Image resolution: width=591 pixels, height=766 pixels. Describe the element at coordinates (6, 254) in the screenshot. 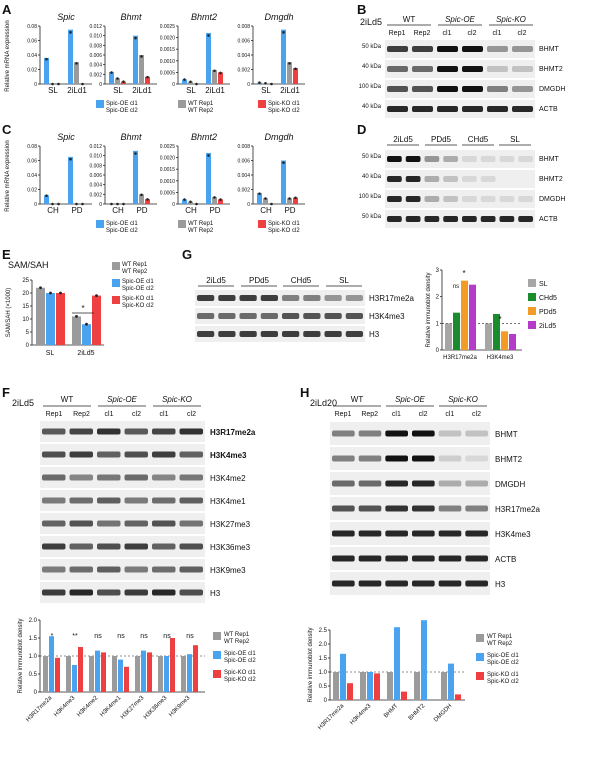

I see `panel-letter-e: E` at that location.